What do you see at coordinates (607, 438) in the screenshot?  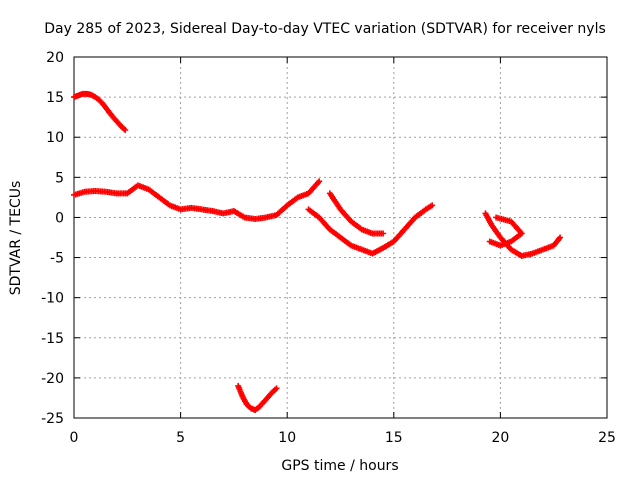 I see `x-tick-label: 25` at bounding box center [607, 438].